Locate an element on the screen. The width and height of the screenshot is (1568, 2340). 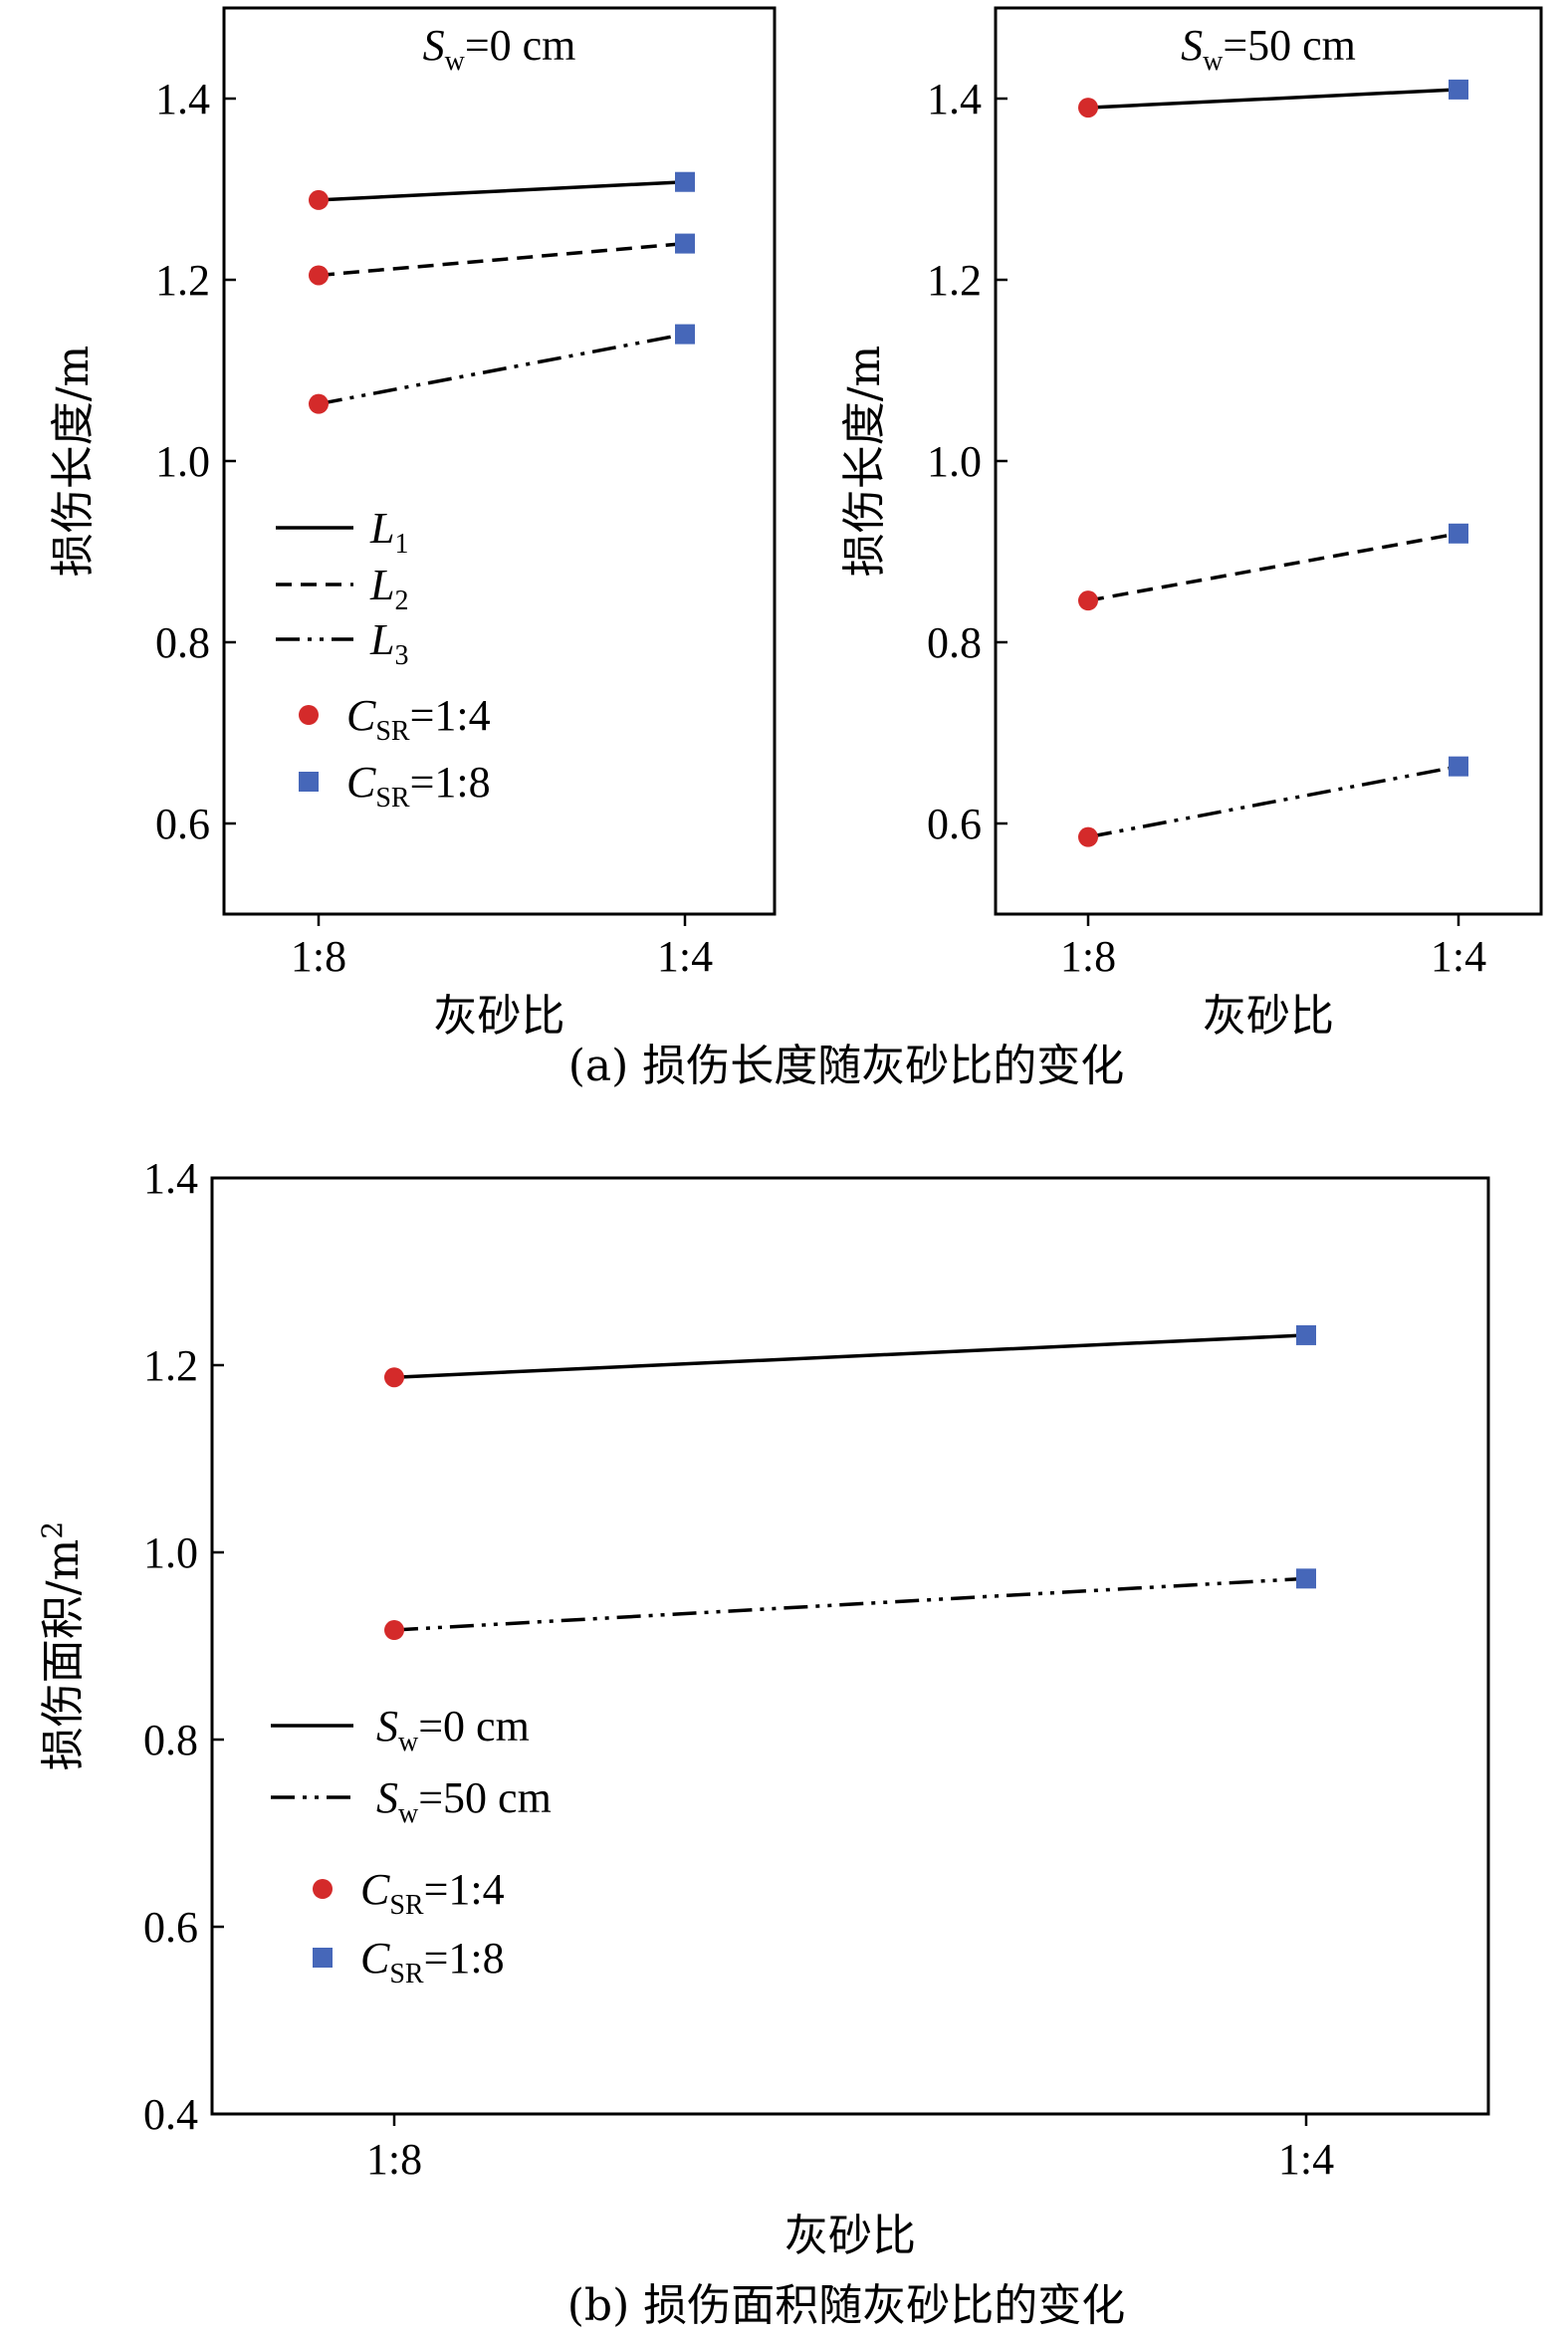
legend-label: L1 is located at coordinates (389, 532).